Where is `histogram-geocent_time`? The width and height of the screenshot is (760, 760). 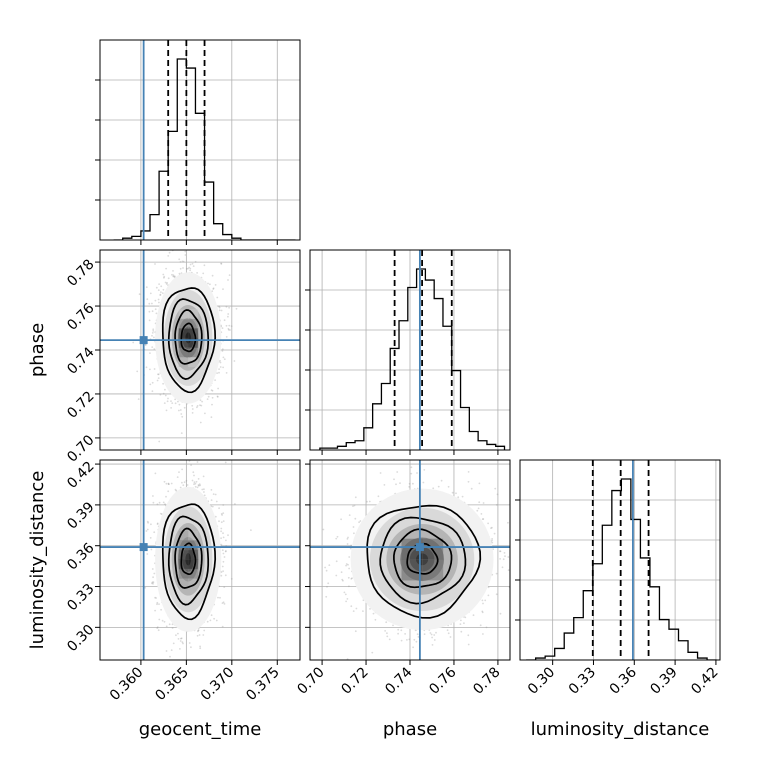
histogram-geocent_time is located at coordinates (204, 149).